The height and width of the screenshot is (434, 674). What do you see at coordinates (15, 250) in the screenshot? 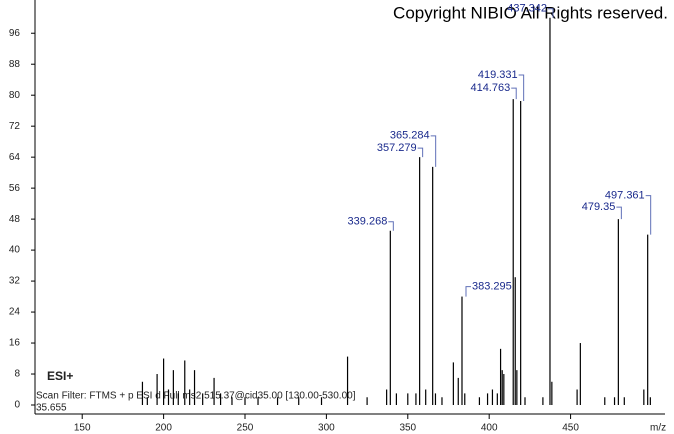
I see `y-tick-label: 40` at bounding box center [15, 250].